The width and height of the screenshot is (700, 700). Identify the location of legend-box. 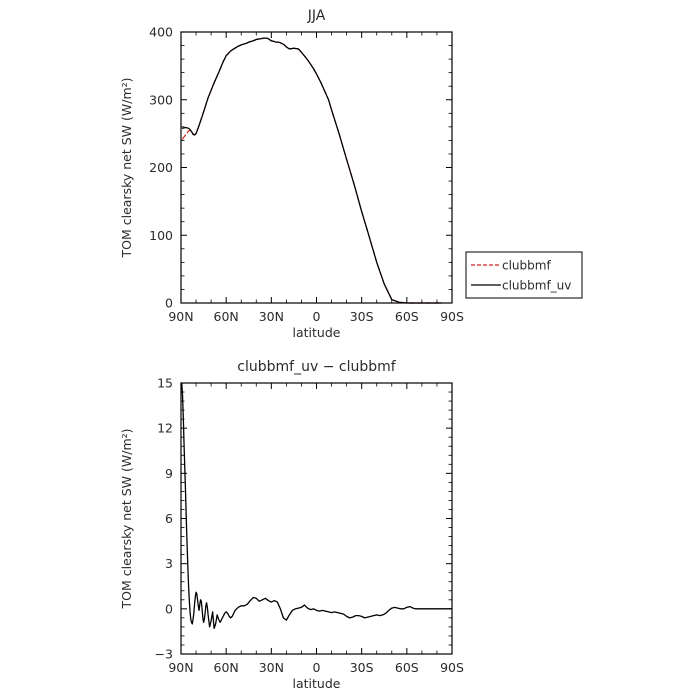
(524, 275).